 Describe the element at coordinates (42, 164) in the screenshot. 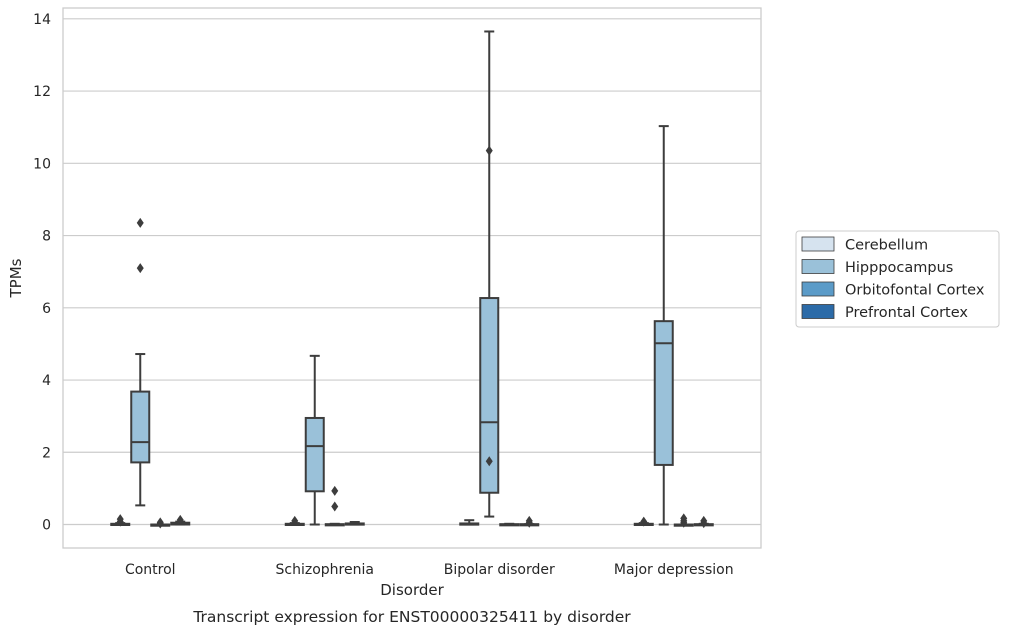

I see `y-tick-label: 10` at that location.